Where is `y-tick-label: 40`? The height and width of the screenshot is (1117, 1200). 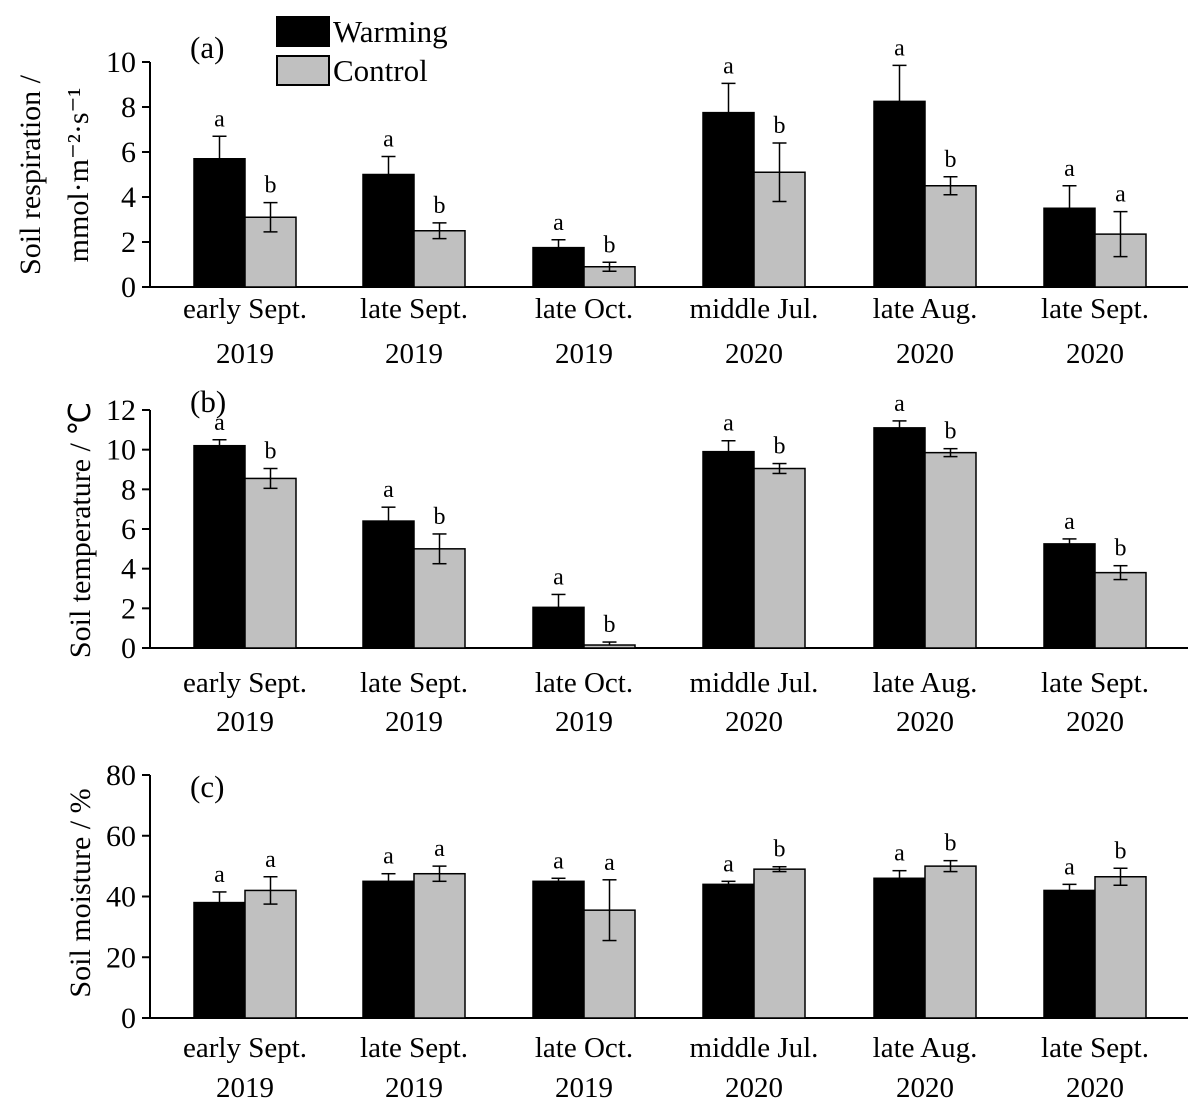 y-tick-label: 40 is located at coordinates (121, 897).